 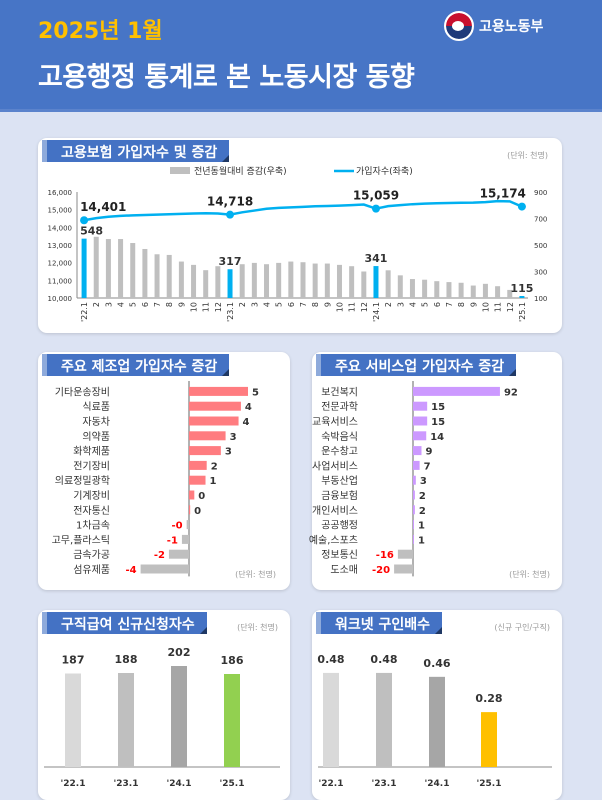 What do you see at coordinates (427, 466) in the screenshot?
I see `bar-data-label: 7` at bounding box center [427, 466].